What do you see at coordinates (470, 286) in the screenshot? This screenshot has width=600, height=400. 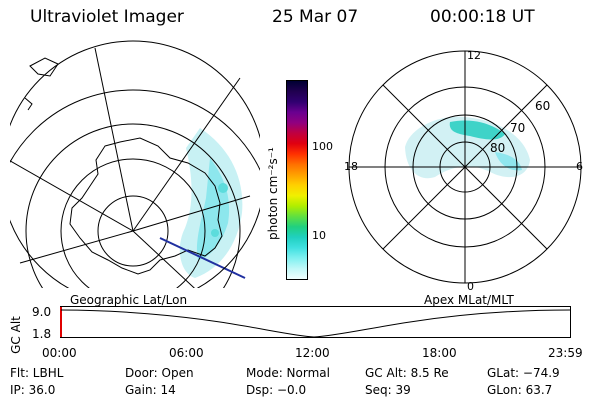 I see `mlt-label-0: 0` at bounding box center [470, 286].